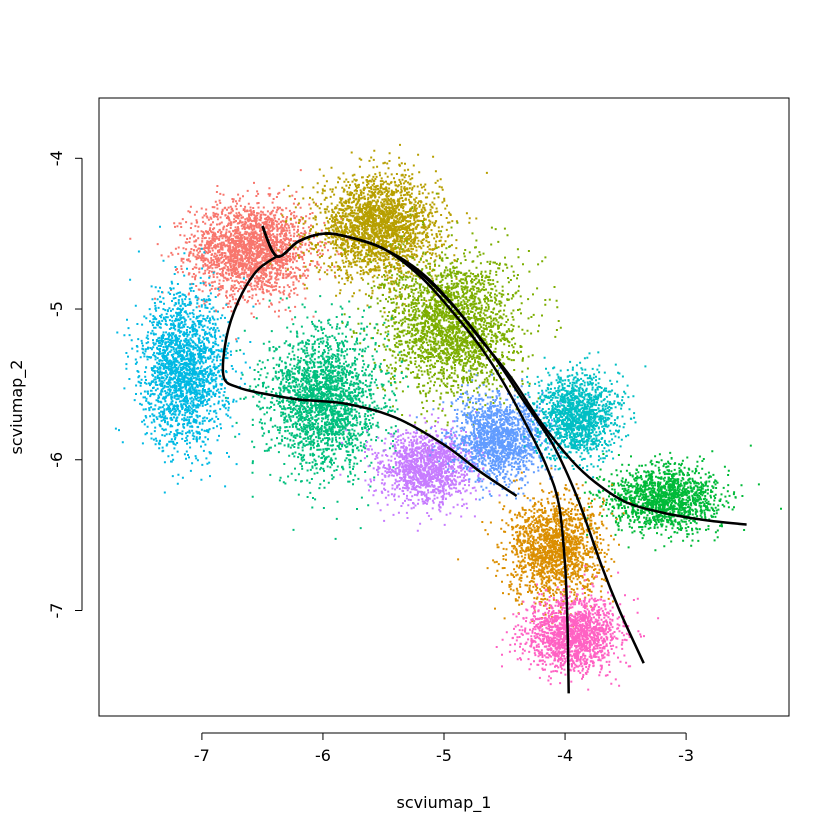 The height and width of the screenshot is (840, 840). I want to click on cluster-7-points, so click(497, 434).